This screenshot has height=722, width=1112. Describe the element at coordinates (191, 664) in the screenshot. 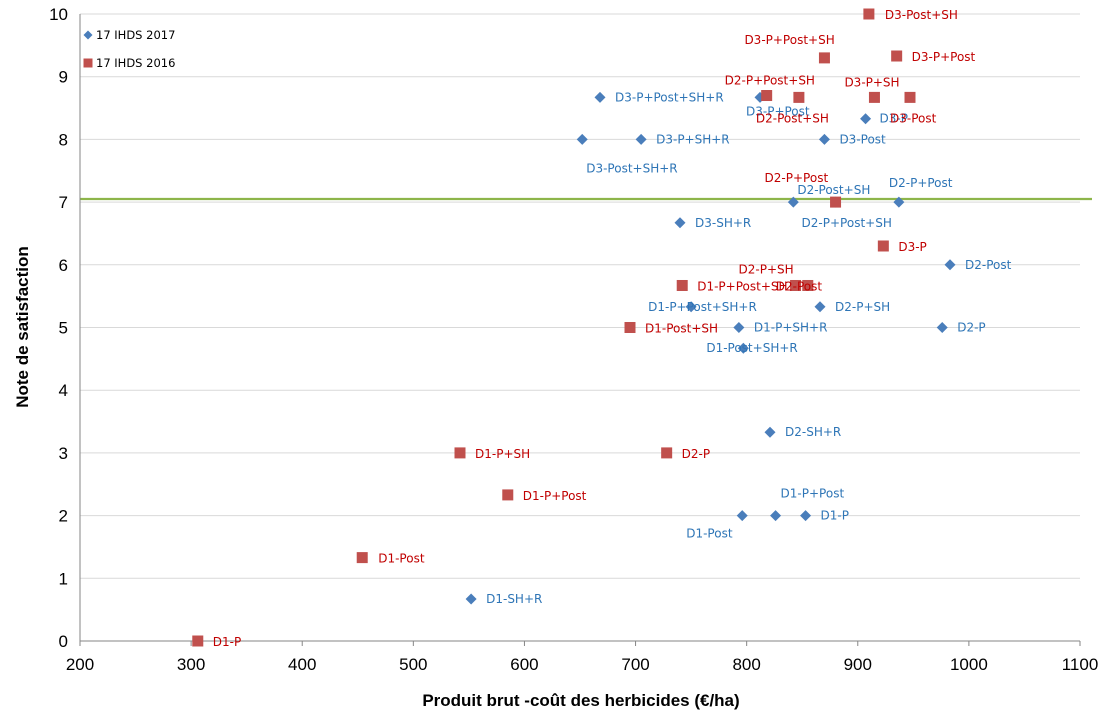

I see `x-tick-label: 300` at that location.